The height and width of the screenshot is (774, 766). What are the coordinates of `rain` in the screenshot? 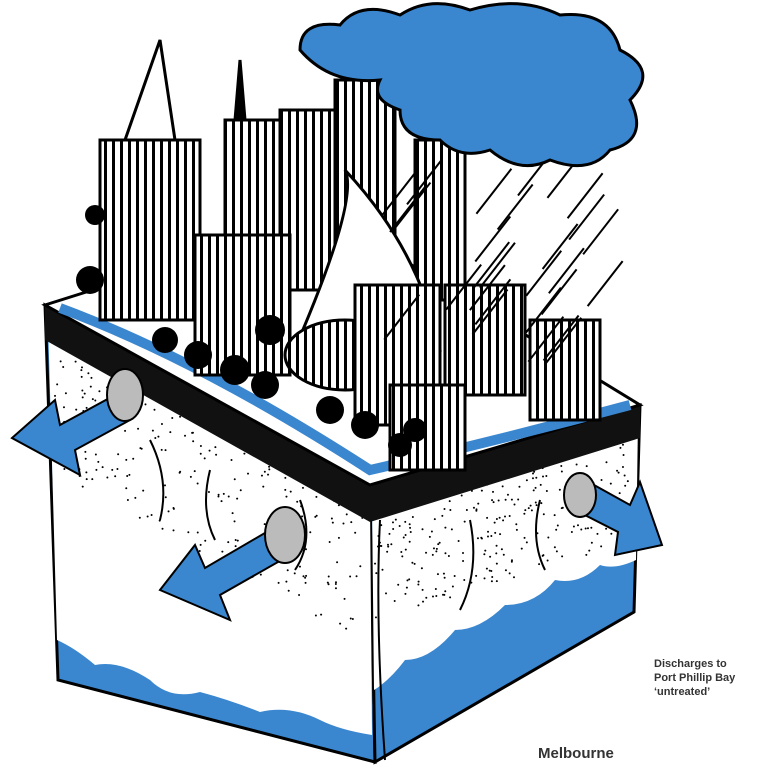 It's located at (502, 256).